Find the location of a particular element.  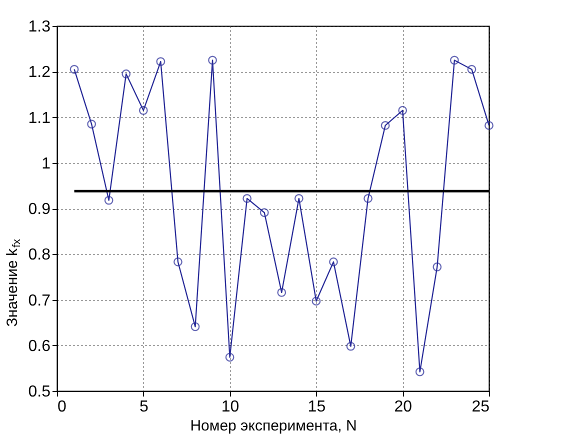

y-tick-label: 1.3 is located at coordinates (39, 27).